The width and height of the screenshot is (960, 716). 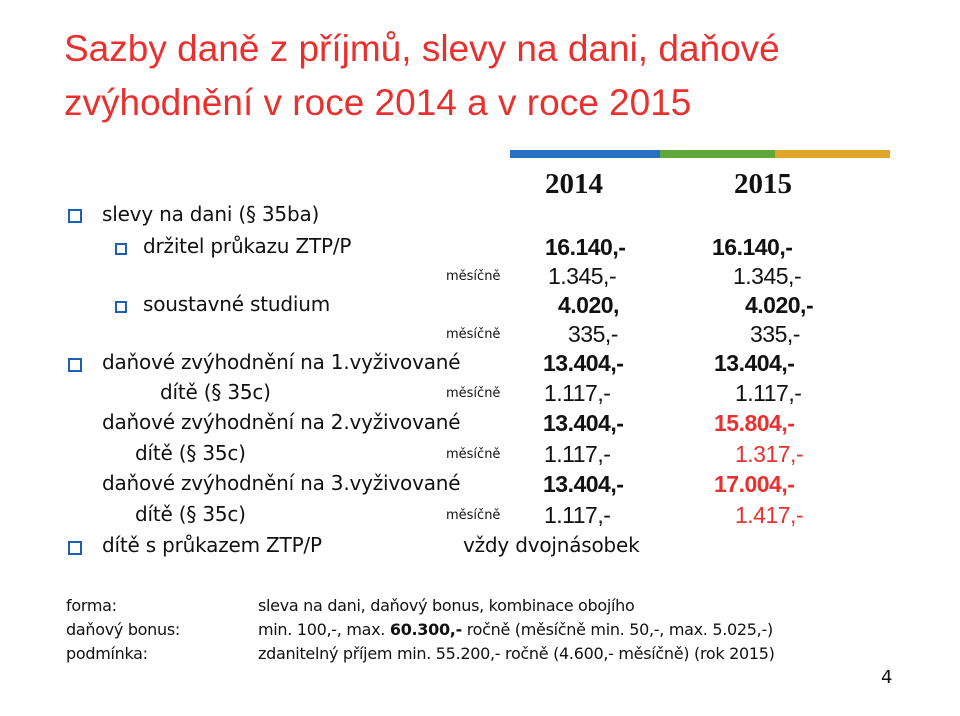 I want to click on row-label-ztp: držitel průkazu ZTP/P, so click(x=247, y=246).